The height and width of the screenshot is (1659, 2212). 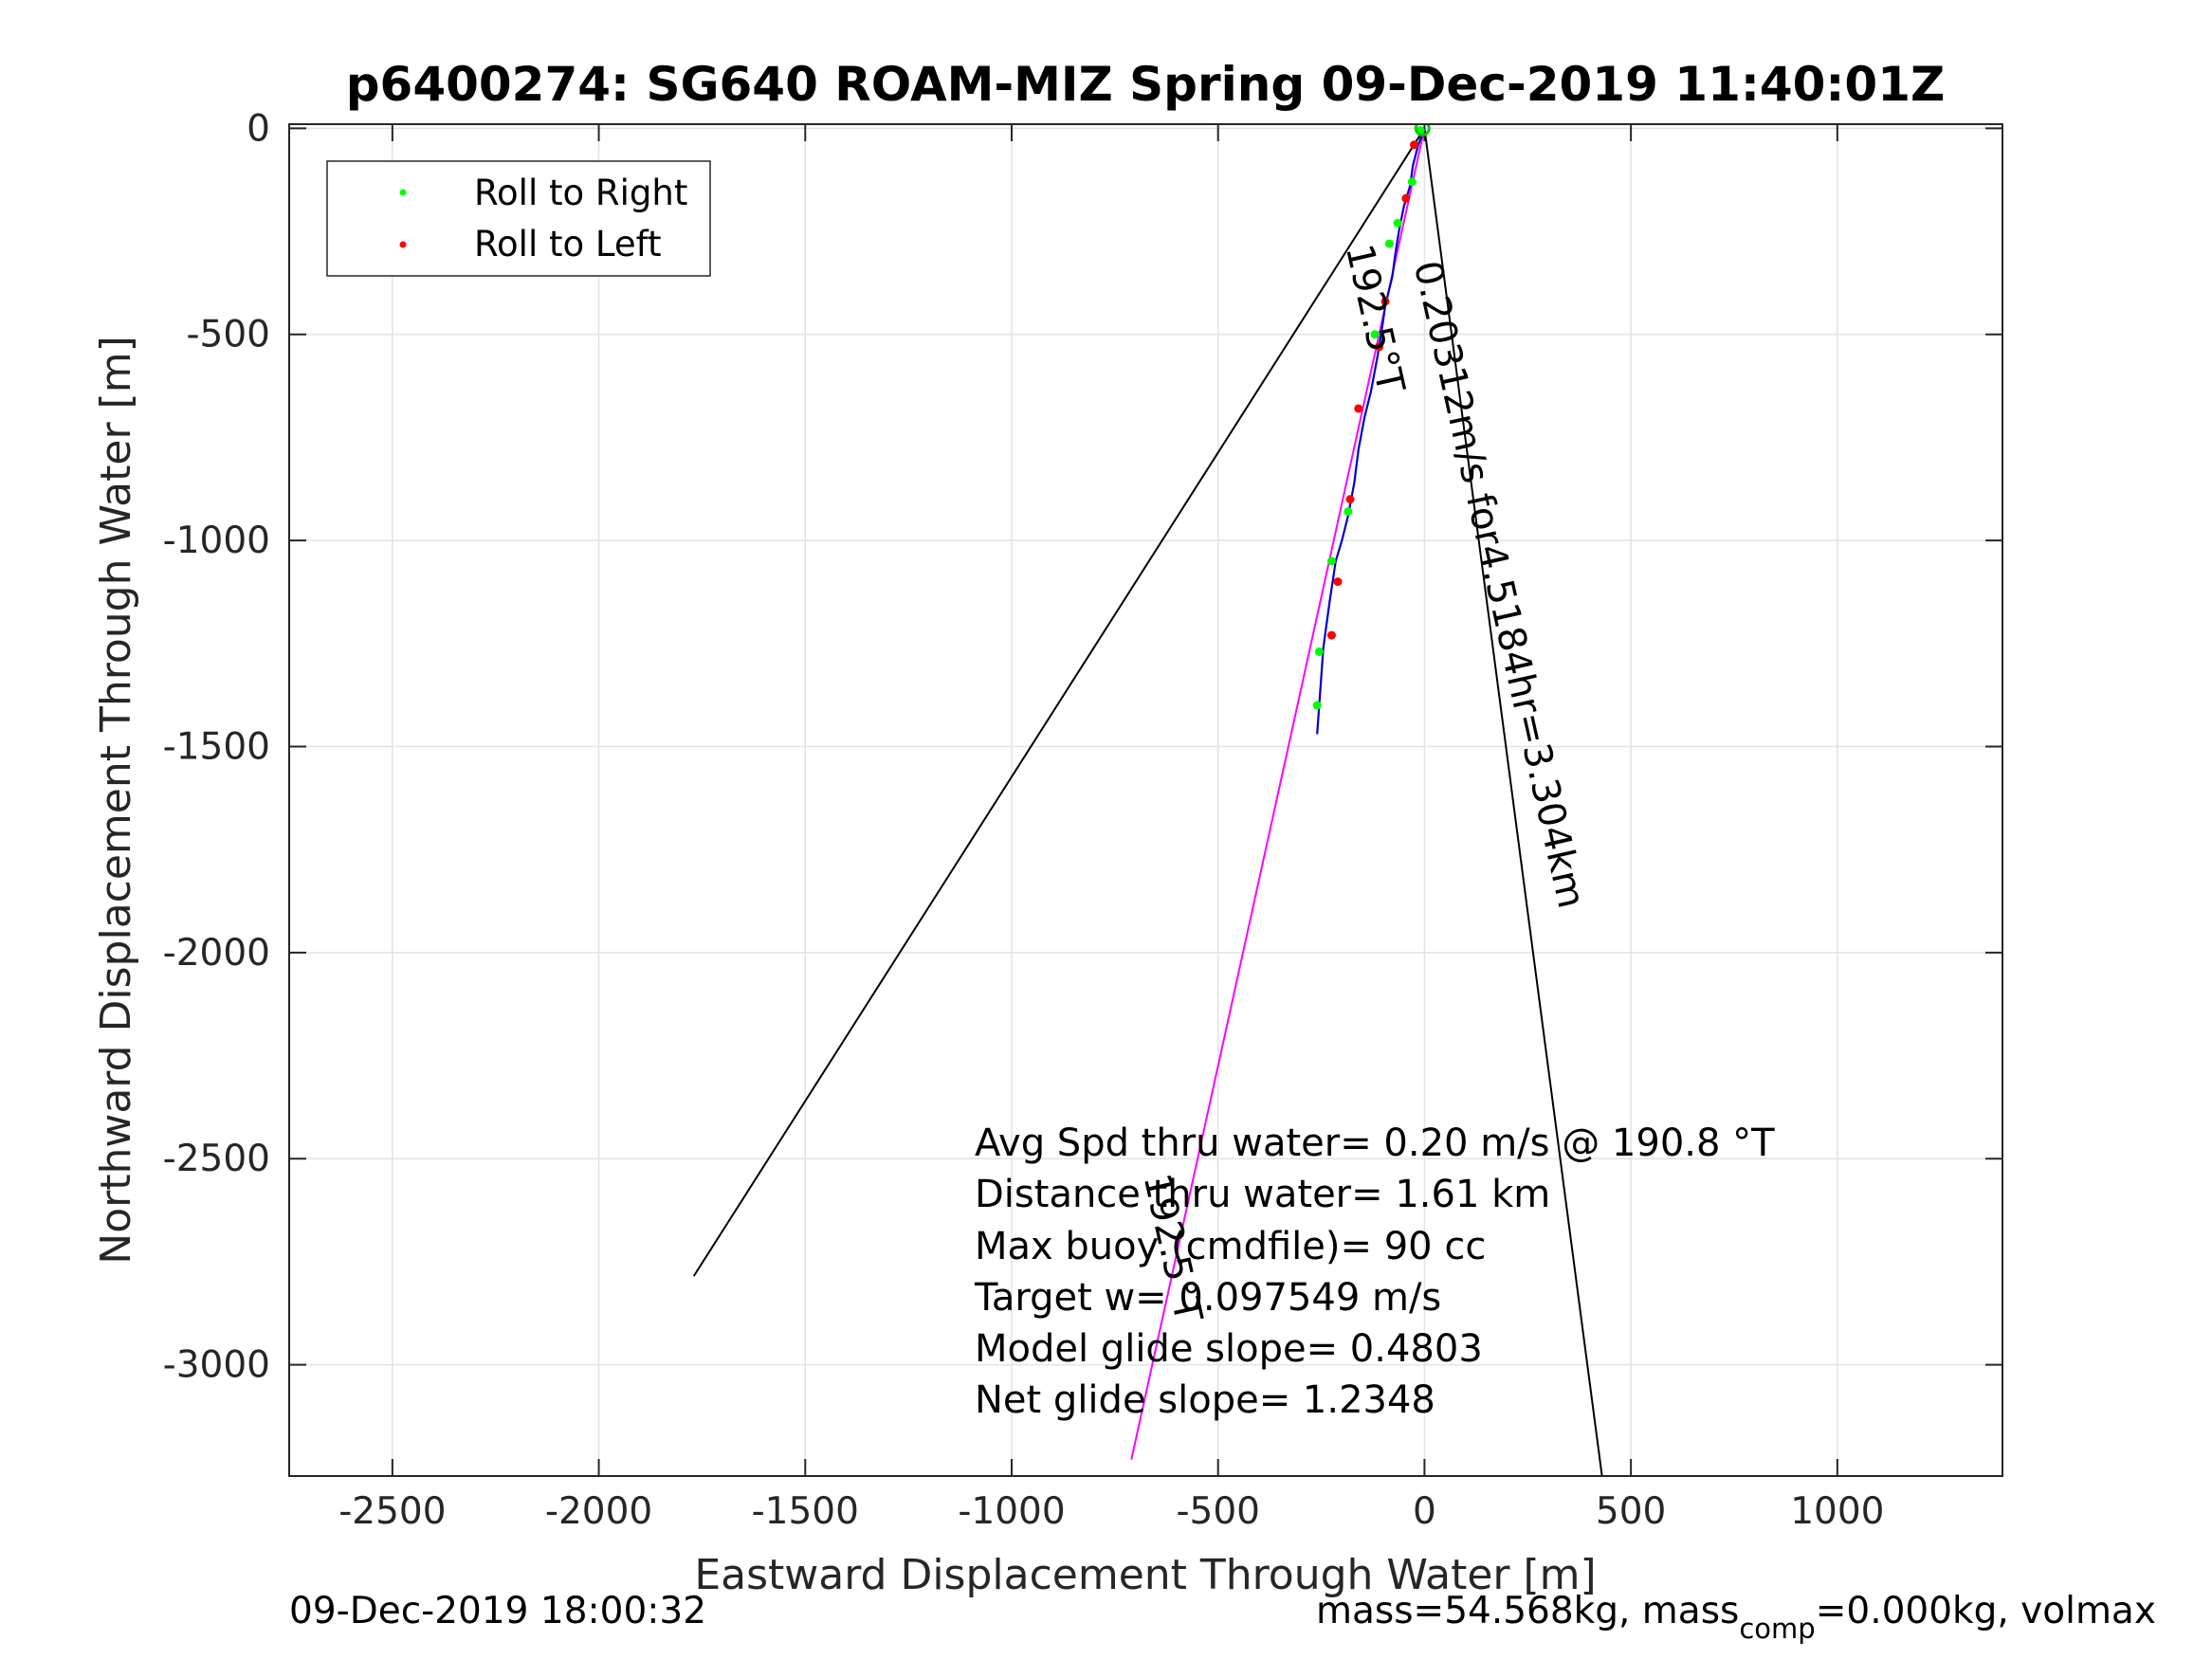 I want to click on start-marker, so click(x=1422, y=130).